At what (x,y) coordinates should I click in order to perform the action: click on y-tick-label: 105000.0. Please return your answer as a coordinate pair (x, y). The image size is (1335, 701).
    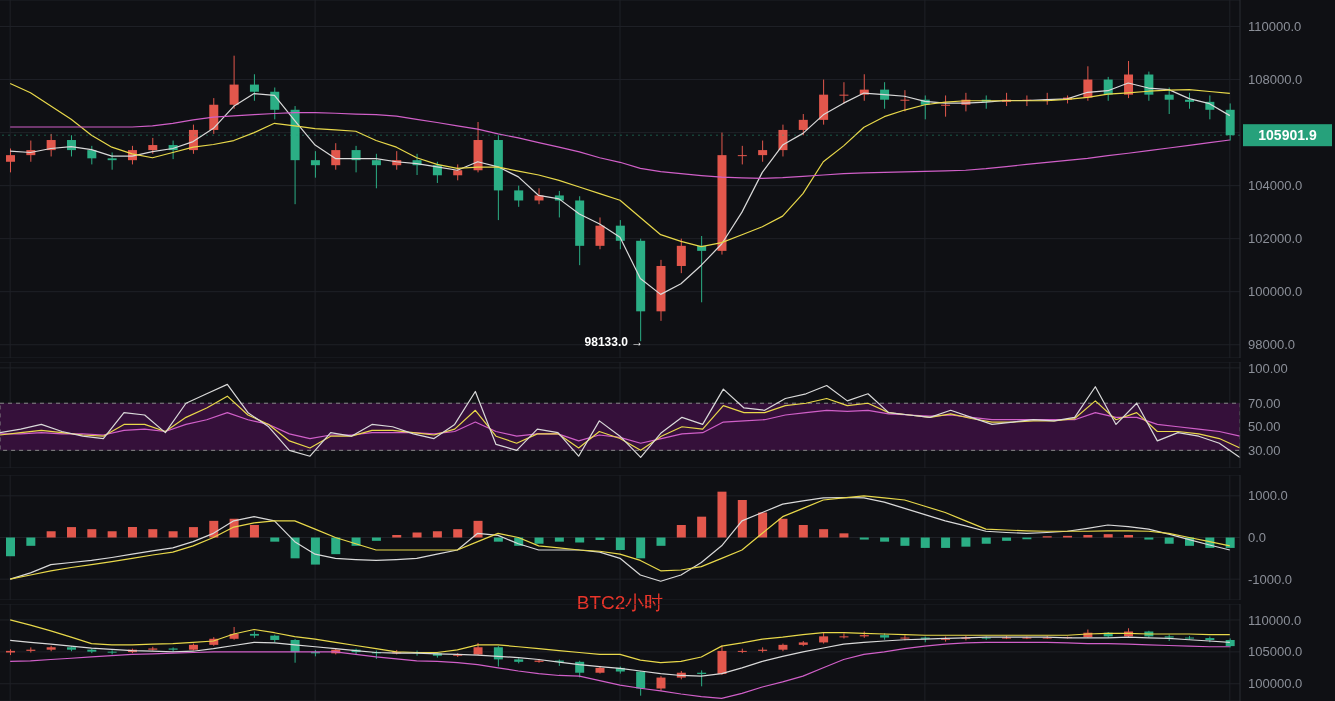
    Looking at the image, I should click on (1275, 652).